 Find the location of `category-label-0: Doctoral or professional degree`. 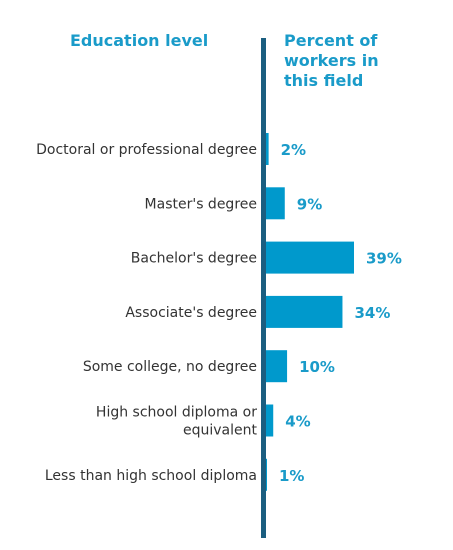

category-label-0: Doctoral or professional degree is located at coordinates (146, 150).